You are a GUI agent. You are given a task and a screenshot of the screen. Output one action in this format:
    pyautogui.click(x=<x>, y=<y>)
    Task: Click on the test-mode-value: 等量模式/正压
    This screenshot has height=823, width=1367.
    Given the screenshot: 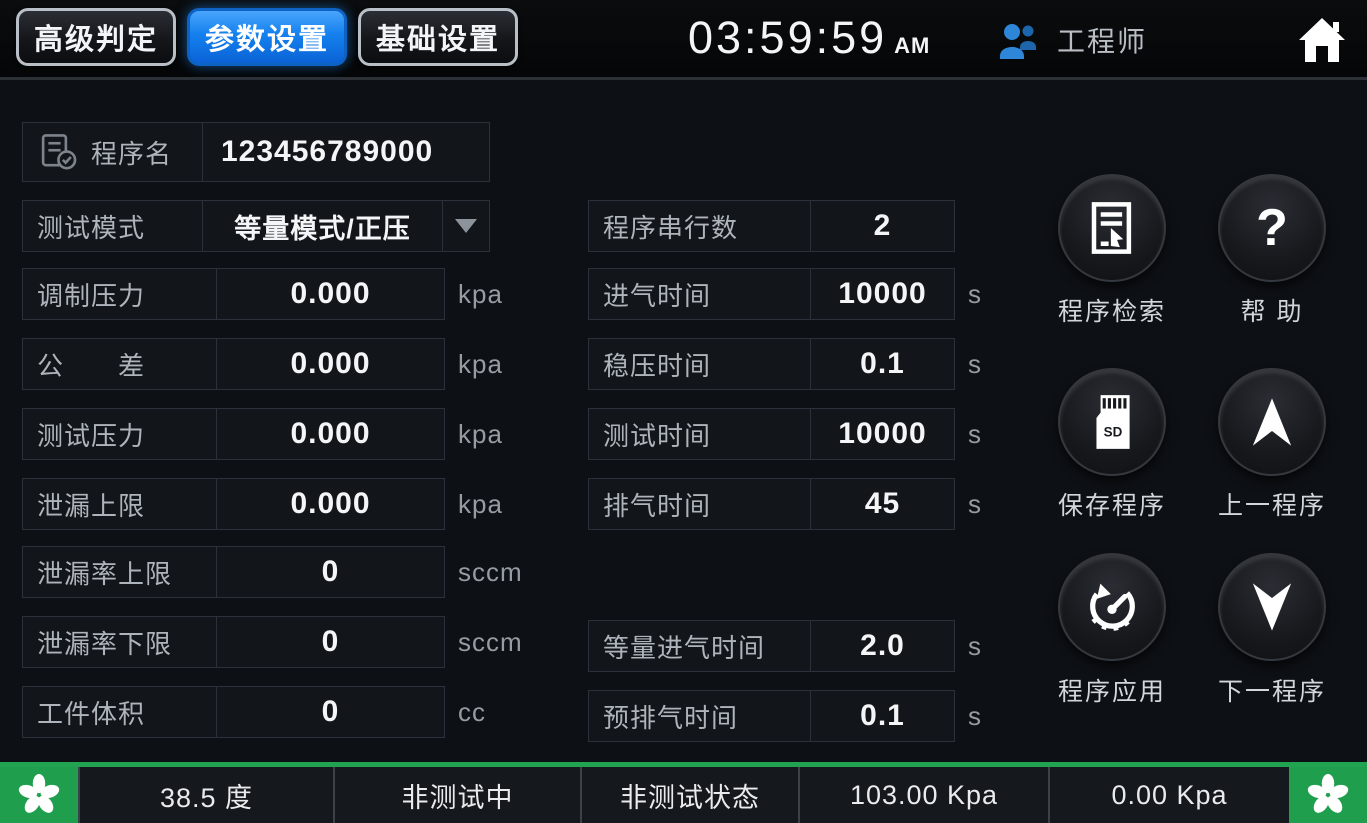 What is the action you would take?
    pyautogui.click(x=322, y=228)
    